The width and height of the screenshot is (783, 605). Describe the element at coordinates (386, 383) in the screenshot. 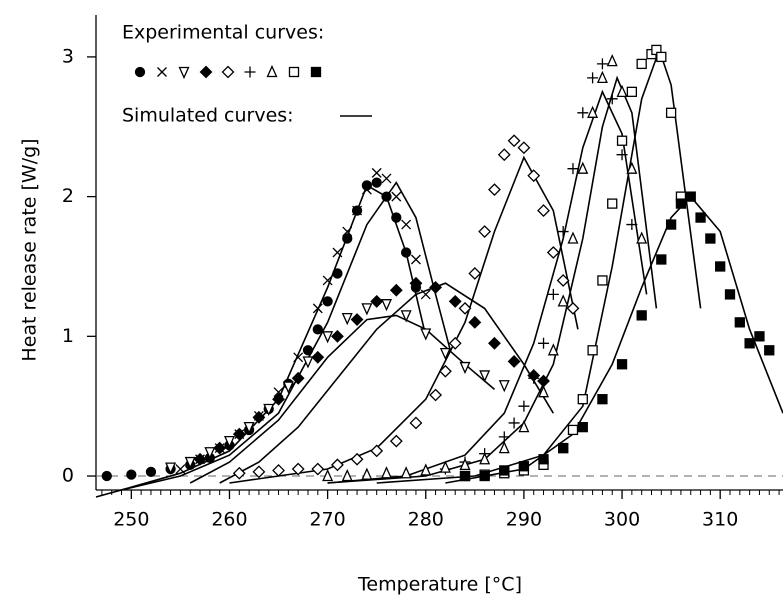

I see `simulated-curve` at that location.